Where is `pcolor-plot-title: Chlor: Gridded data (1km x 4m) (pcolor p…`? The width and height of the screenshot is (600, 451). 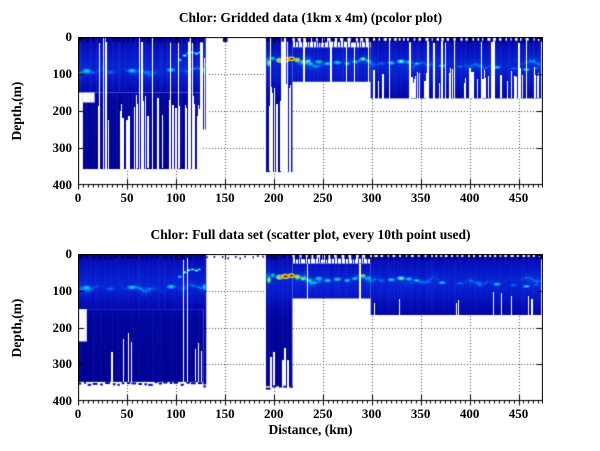
pcolor-plot-title: Chlor: Gridded data (1km x 4m) (pcolor p… is located at coordinates (310, 17).